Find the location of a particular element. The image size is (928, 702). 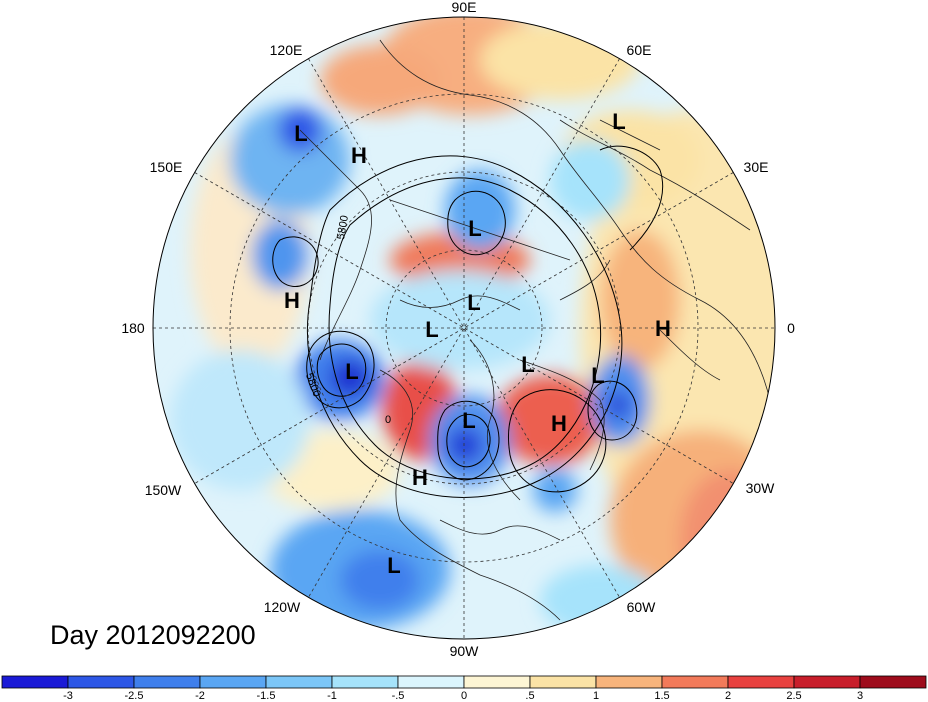

lon-label-120w: 120W is located at coordinates (282, 607).